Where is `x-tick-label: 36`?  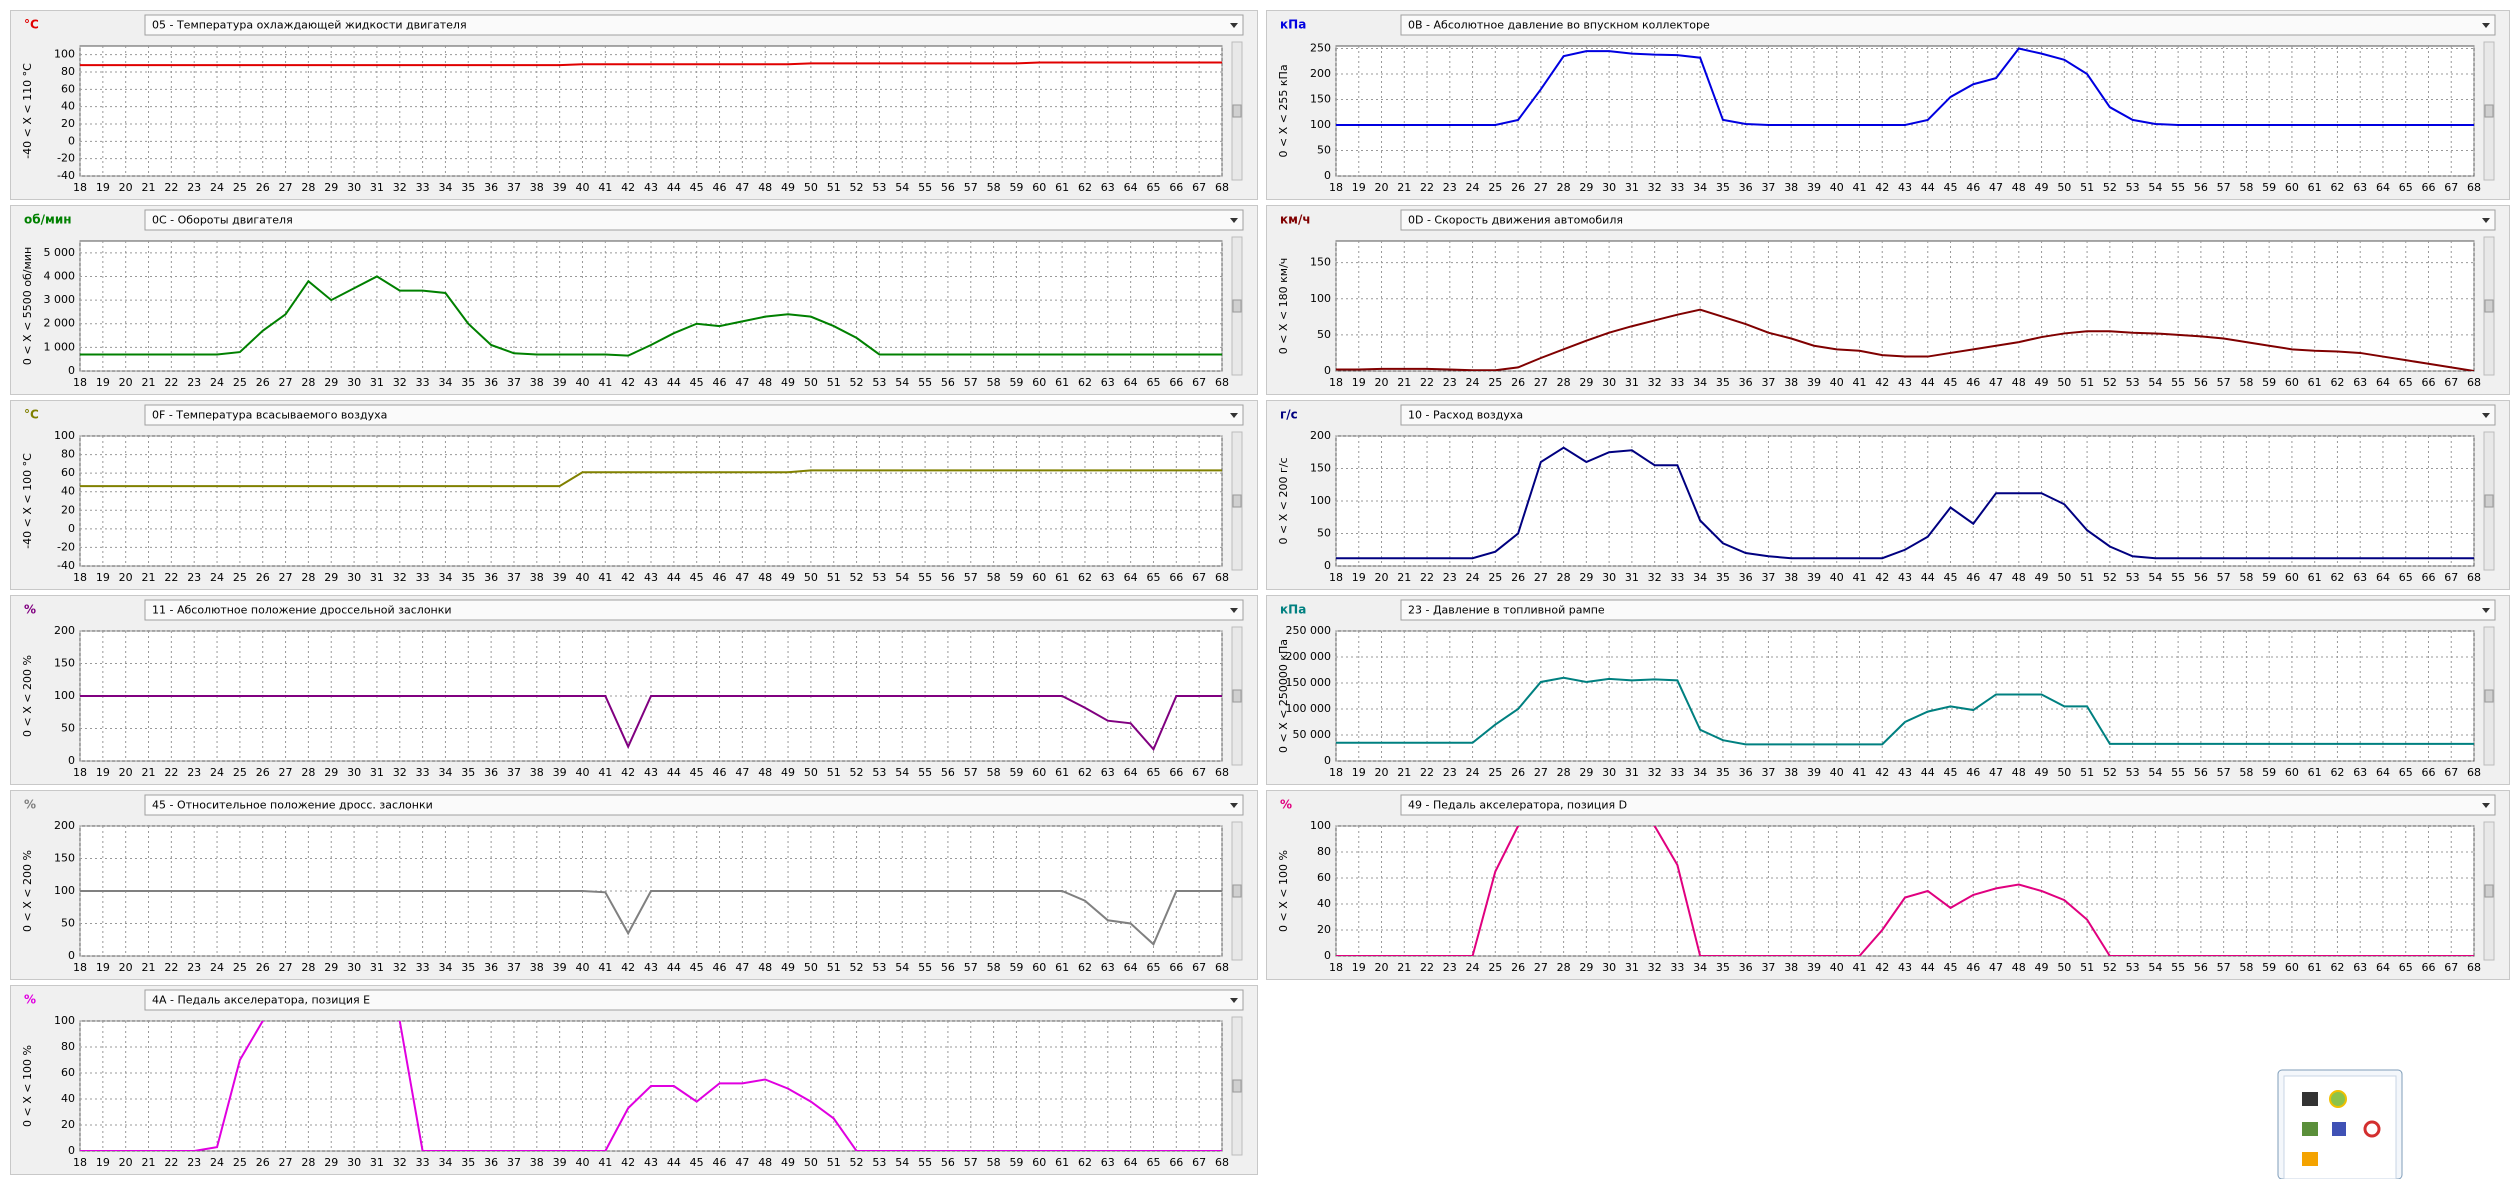 x-tick-label: 36 is located at coordinates (491, 967).